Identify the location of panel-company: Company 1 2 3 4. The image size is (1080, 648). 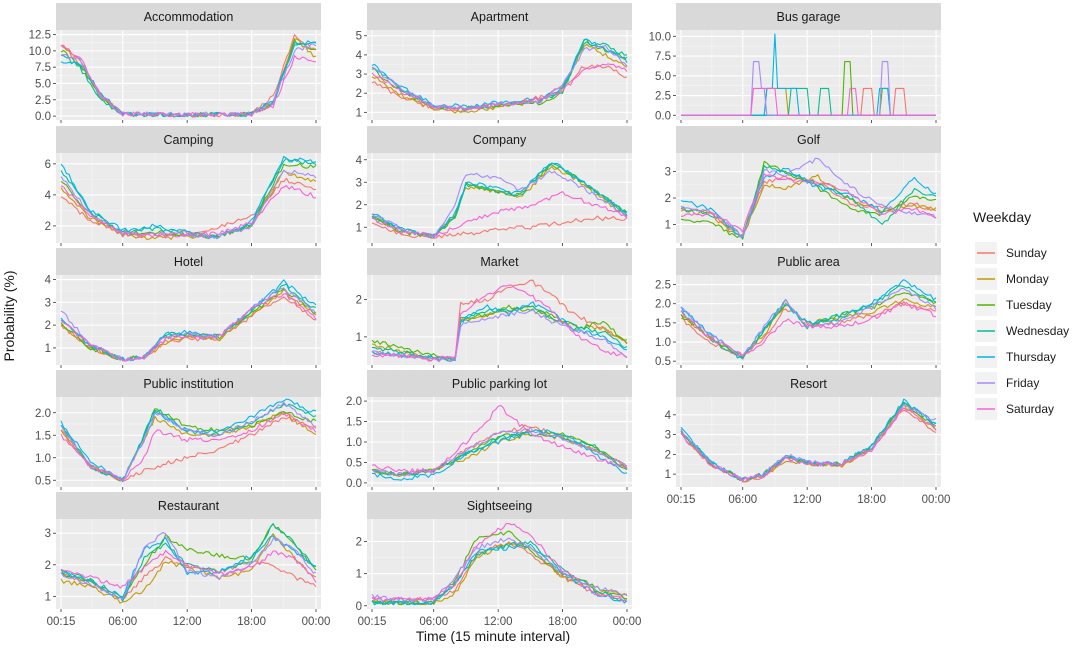
(494, 186).